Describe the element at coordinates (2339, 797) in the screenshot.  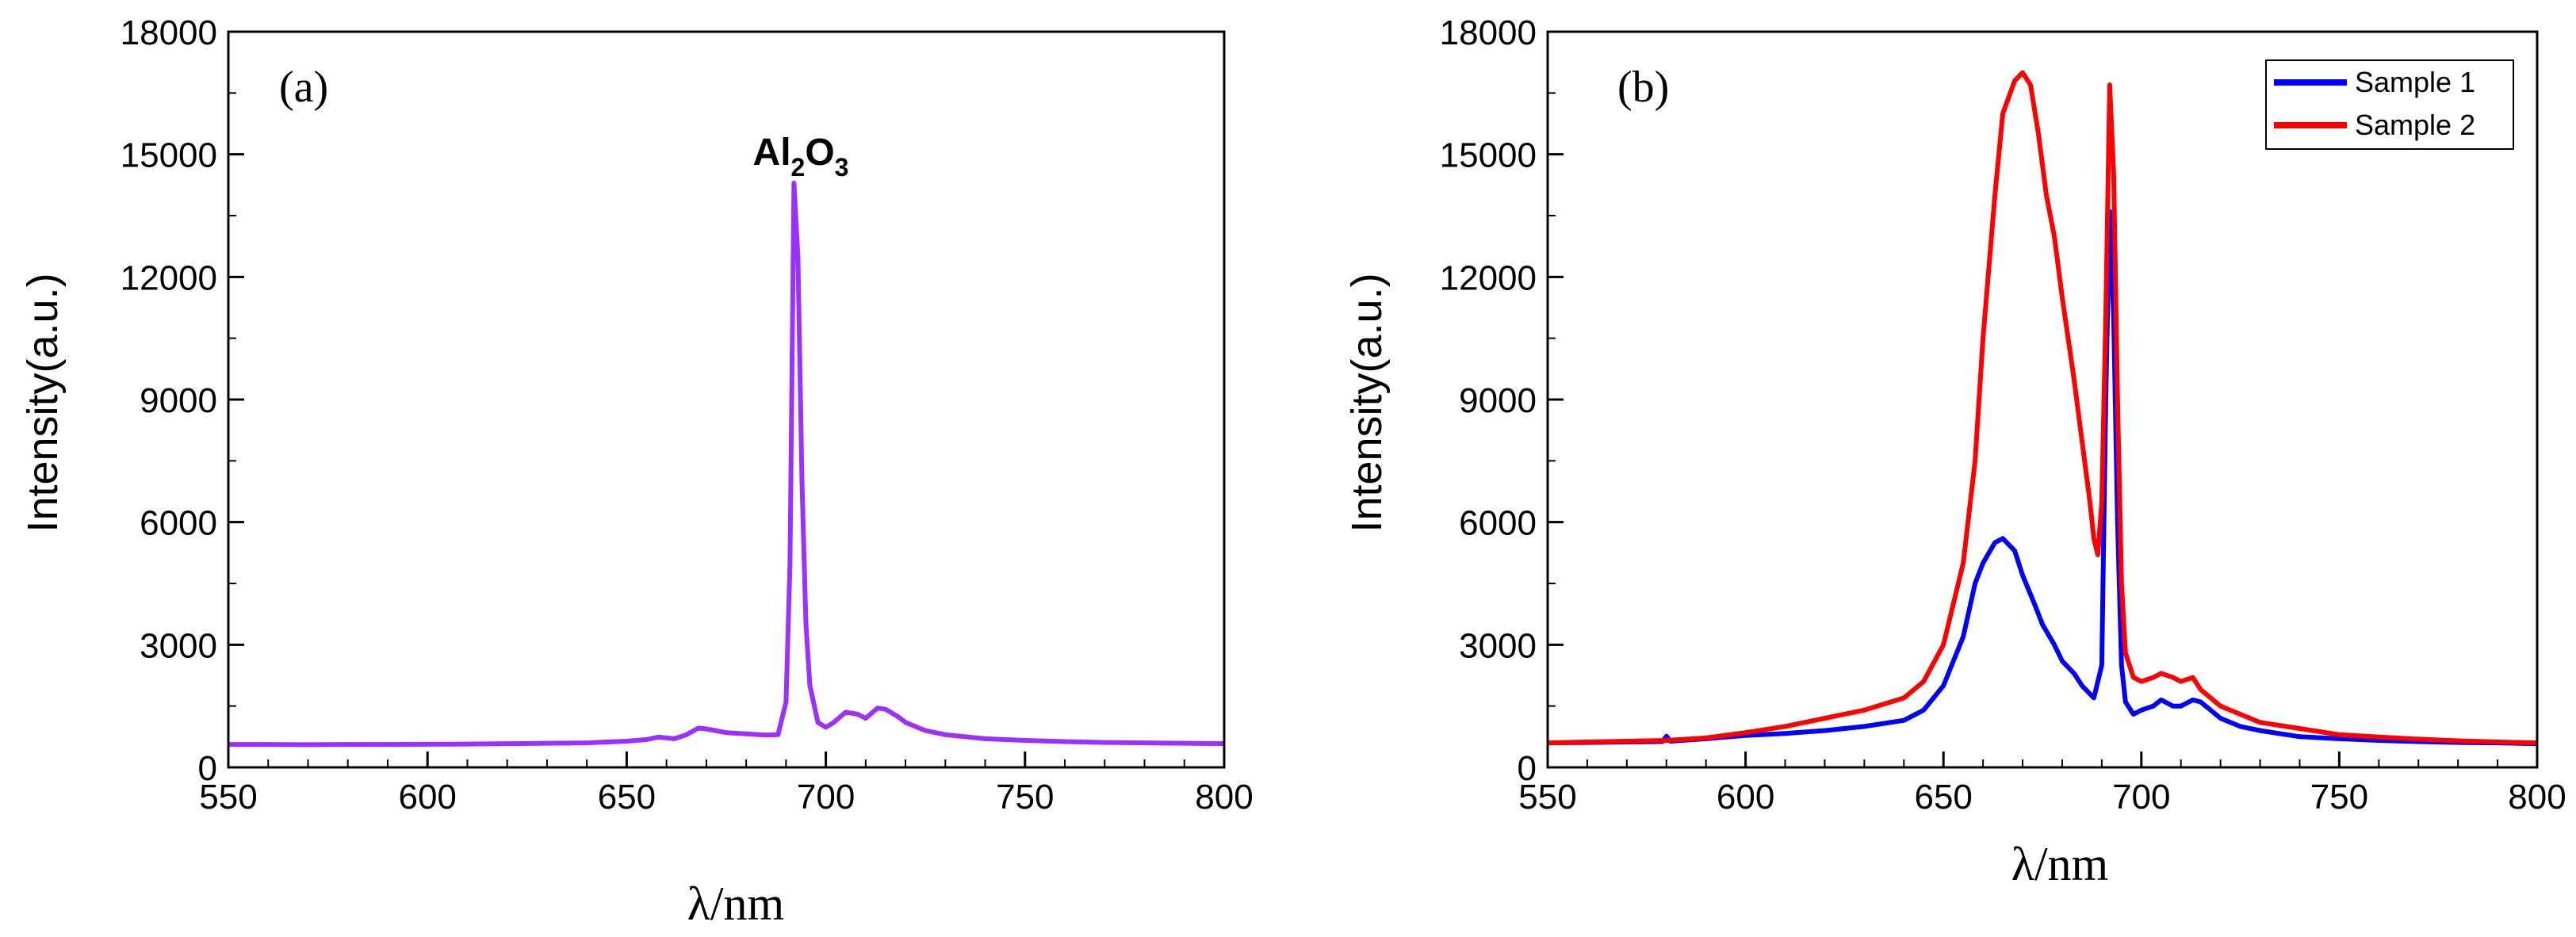
I see `x-tick-label-b: 750` at that location.